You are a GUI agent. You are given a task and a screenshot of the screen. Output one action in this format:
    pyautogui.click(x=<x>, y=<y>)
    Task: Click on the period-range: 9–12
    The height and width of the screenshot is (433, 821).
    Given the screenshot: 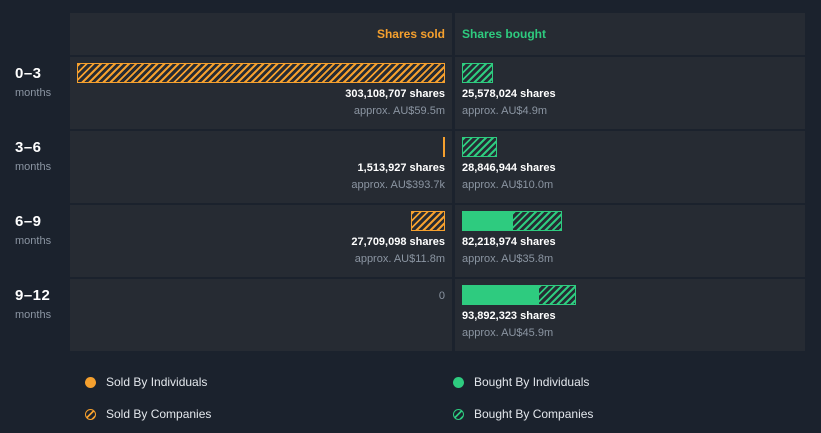 What is the action you would take?
    pyautogui.click(x=33, y=295)
    